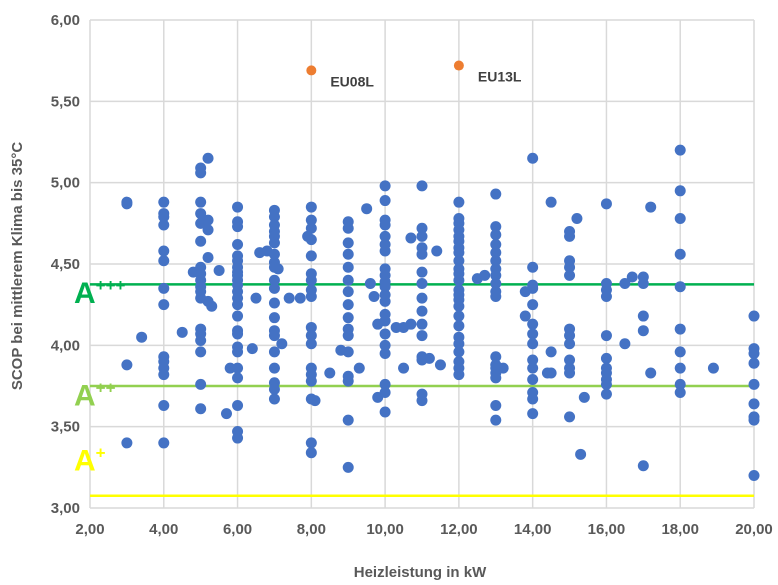 The image size is (778, 585). I want to click on x-tick-label: 14,00, so click(533, 529).